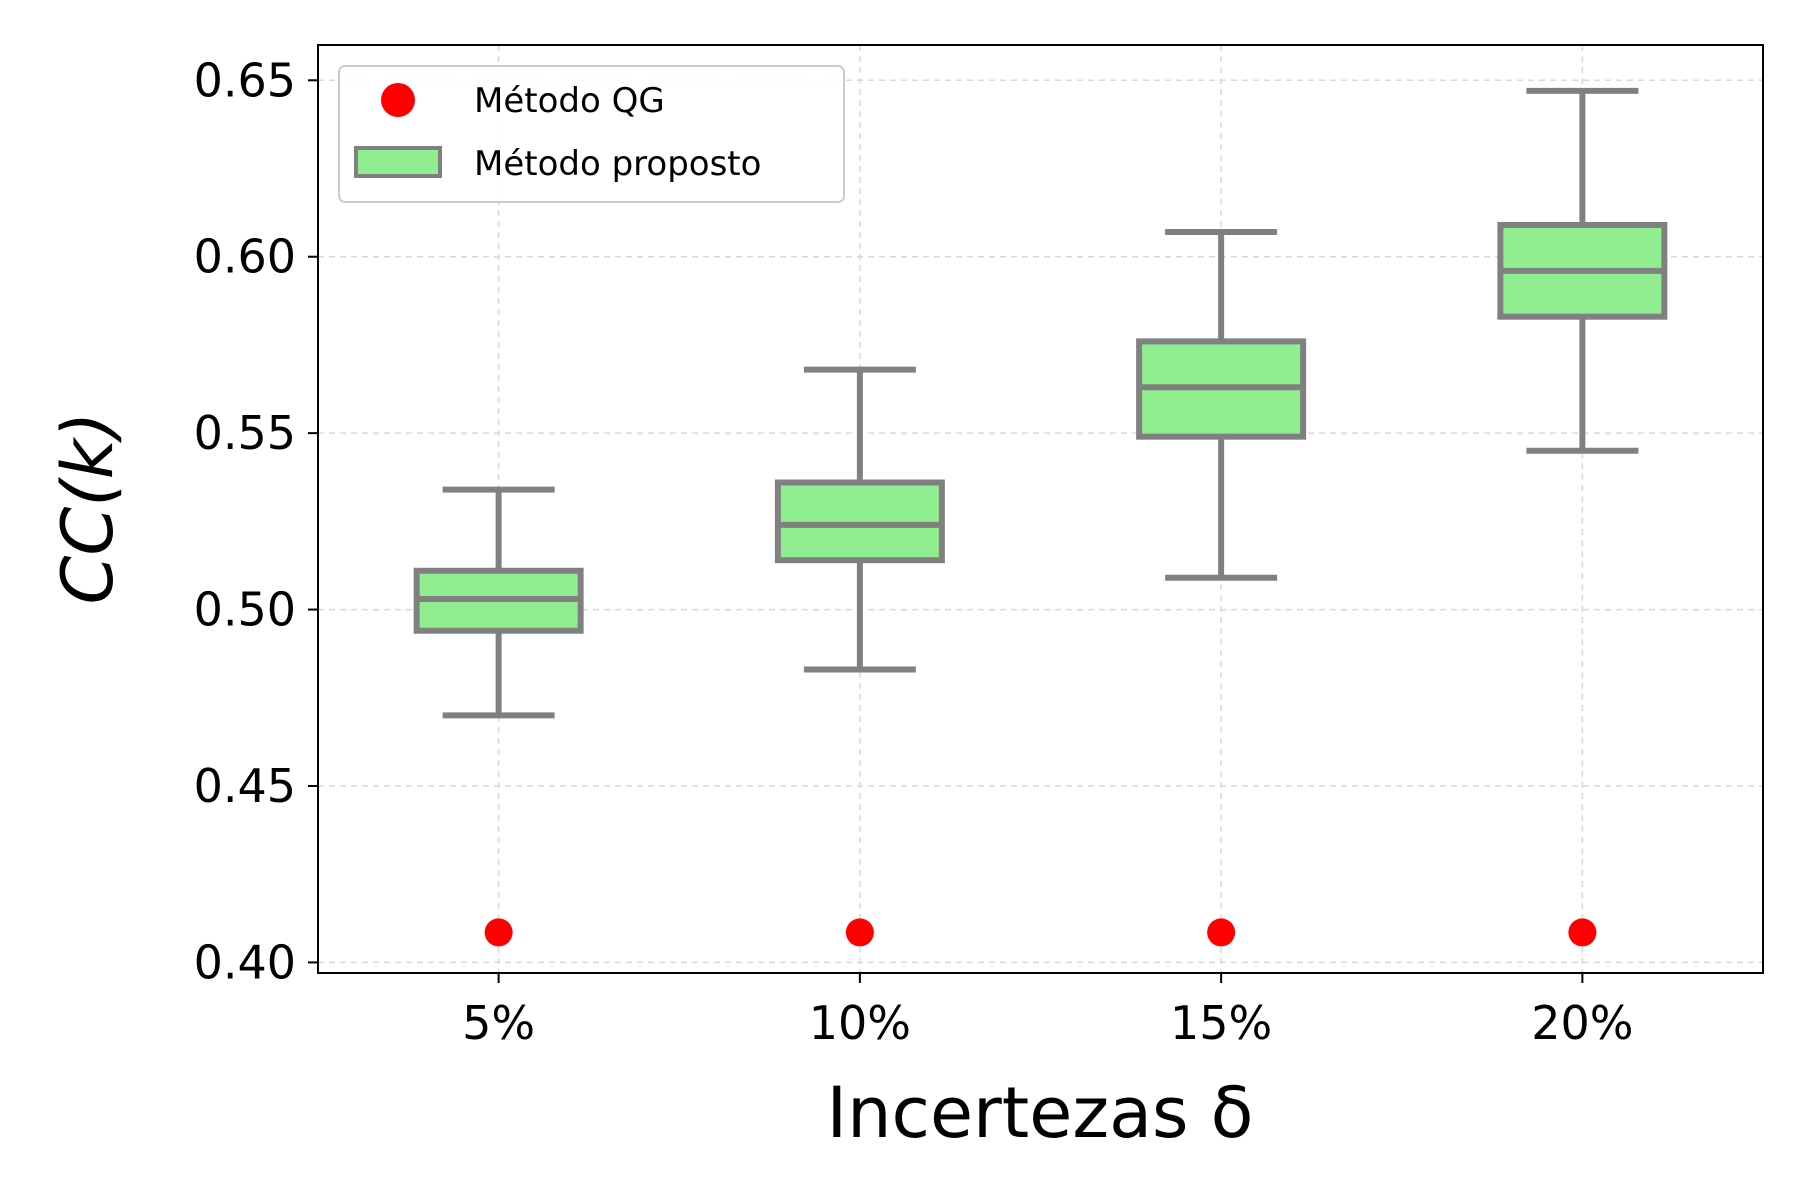  I want to click on x-tick-label: 5%, so click(498, 1023).